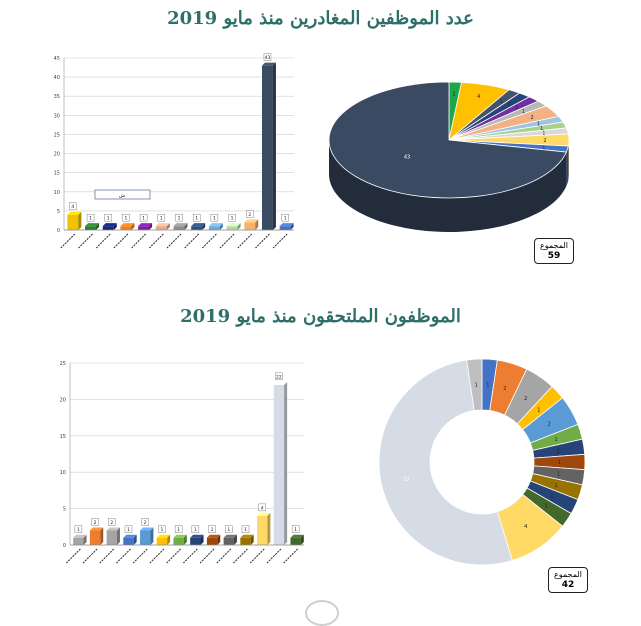 The height and width of the screenshot is (626, 641). What do you see at coordinates (174, 151) in the screenshot?
I see `left-bar-chart: 0 5 10 15 20 25 30 35 40 45 4 1 1 1 1 1 1 1 1 1 2 43 1 ش` at bounding box center [174, 151].